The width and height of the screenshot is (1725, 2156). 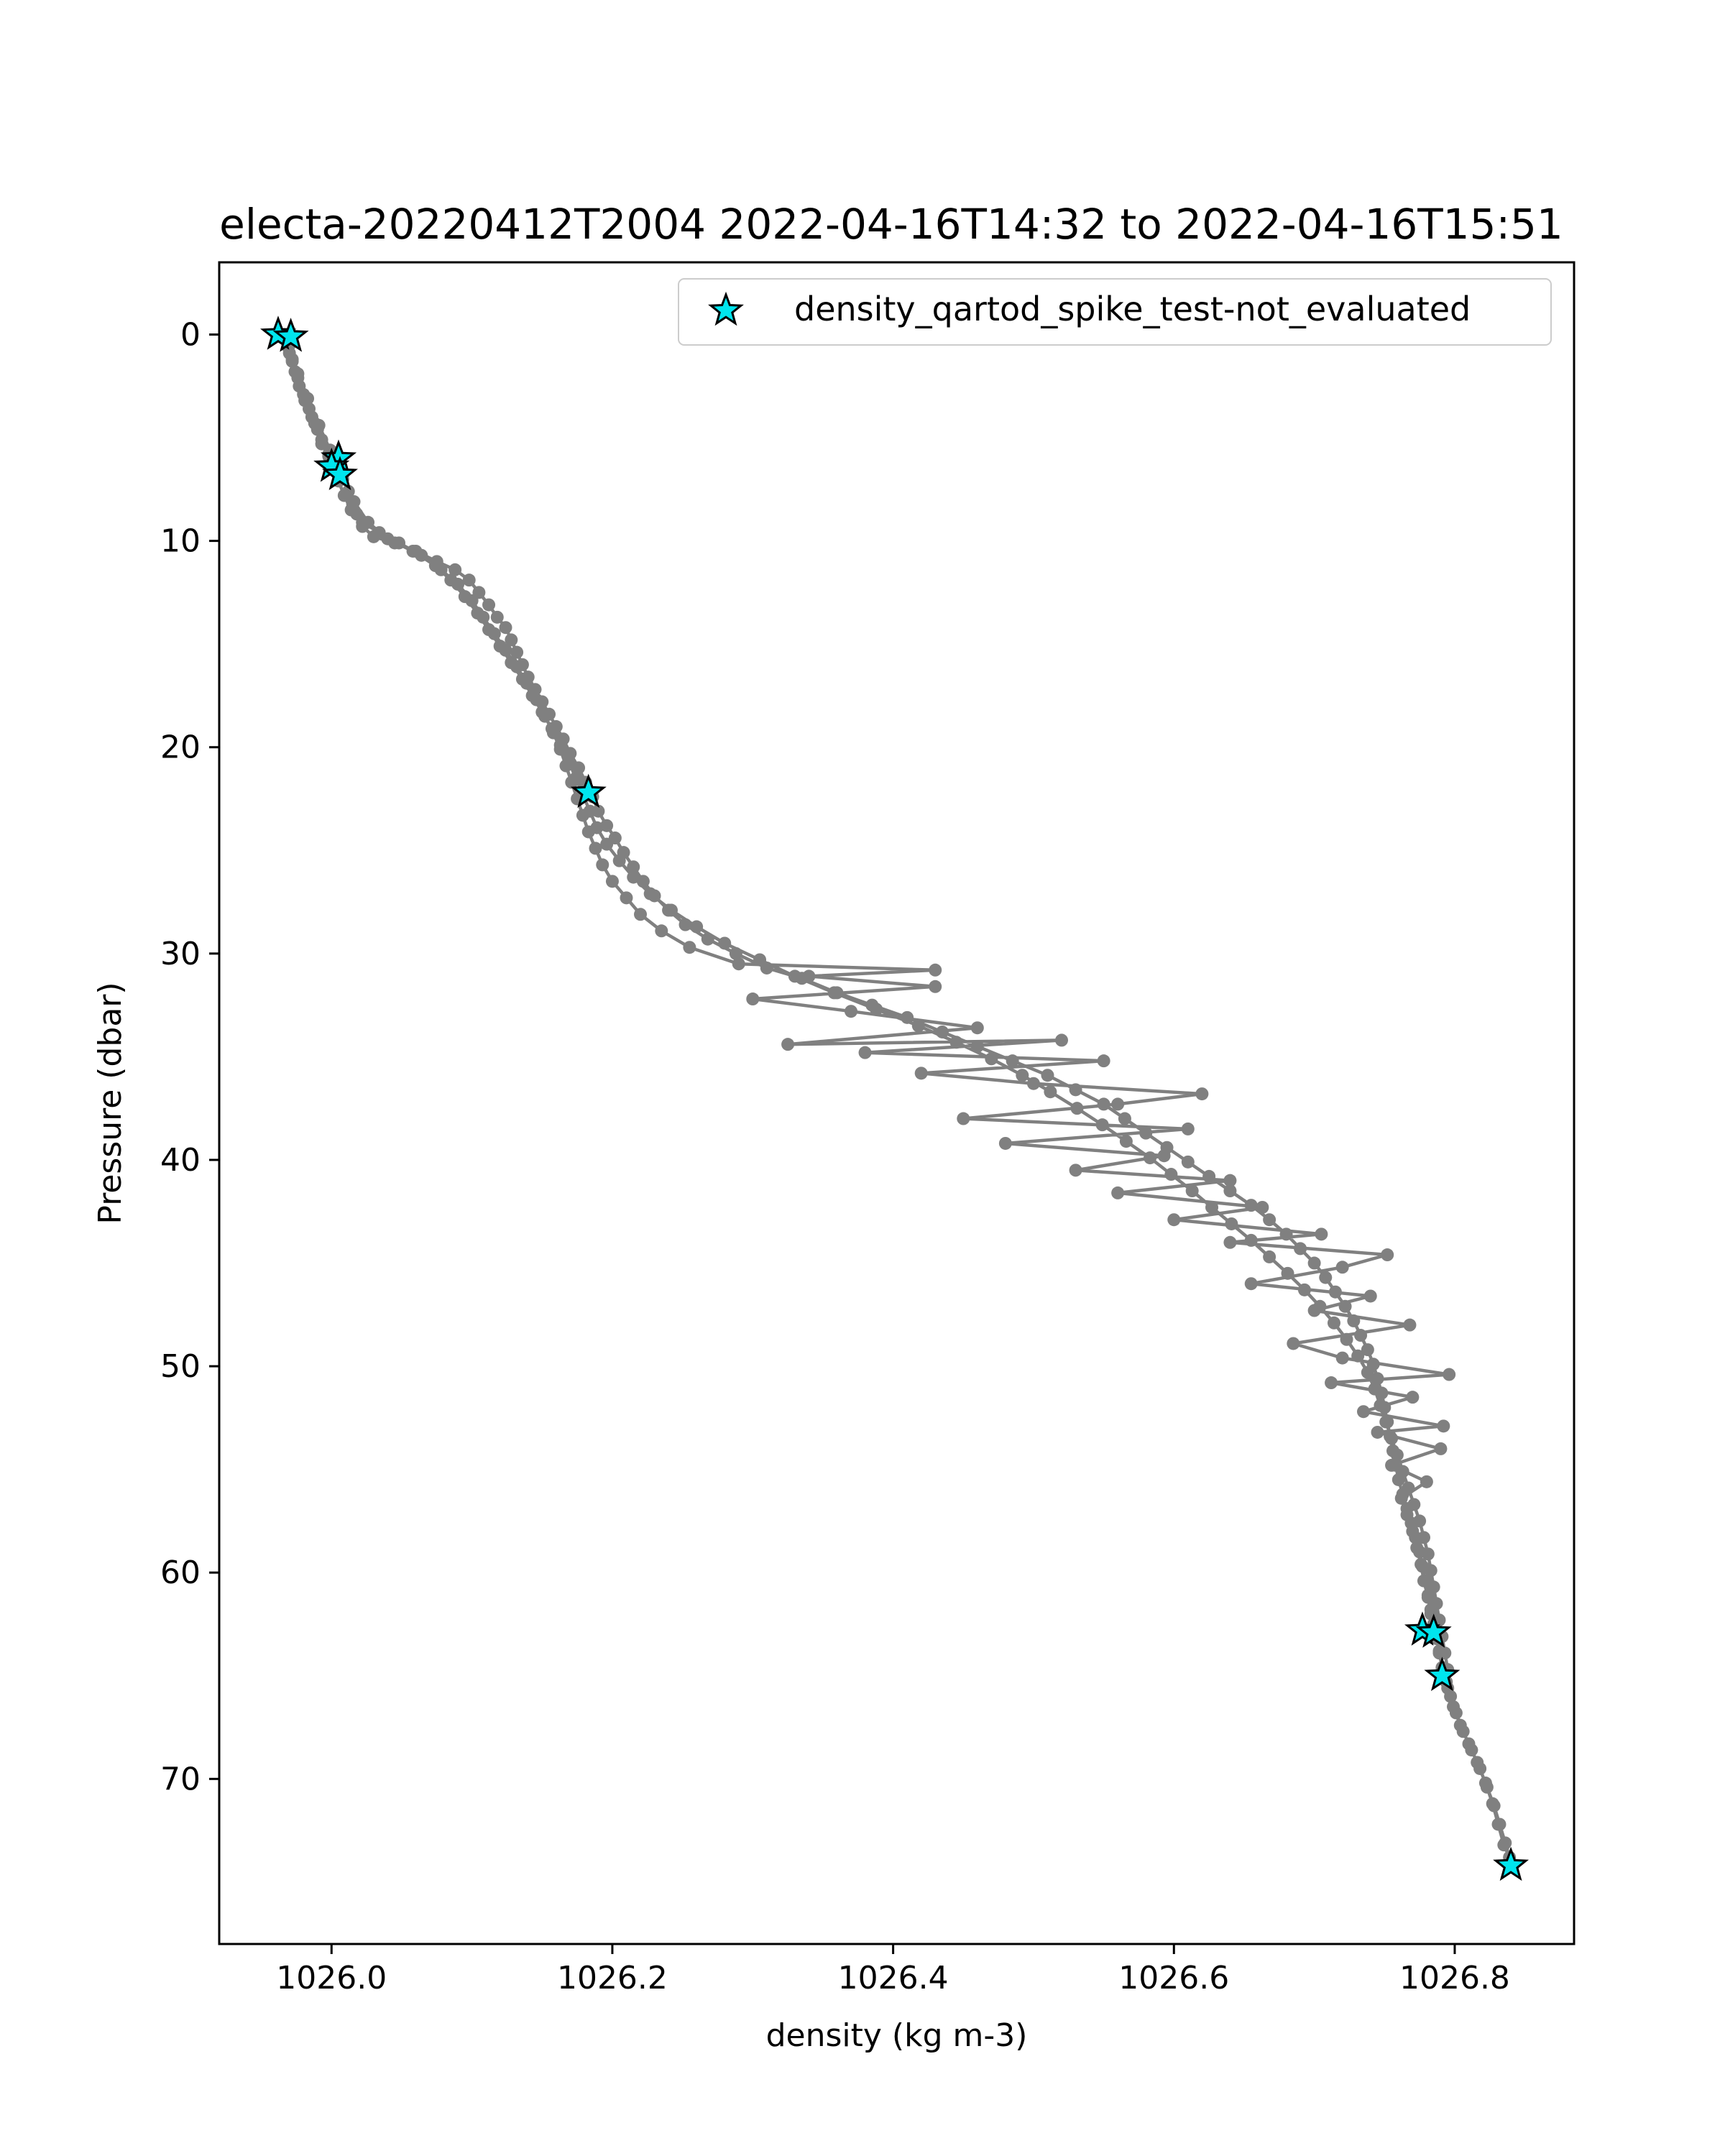 I want to click on x-tick-label: 1026.6, so click(x=1173, y=1978).